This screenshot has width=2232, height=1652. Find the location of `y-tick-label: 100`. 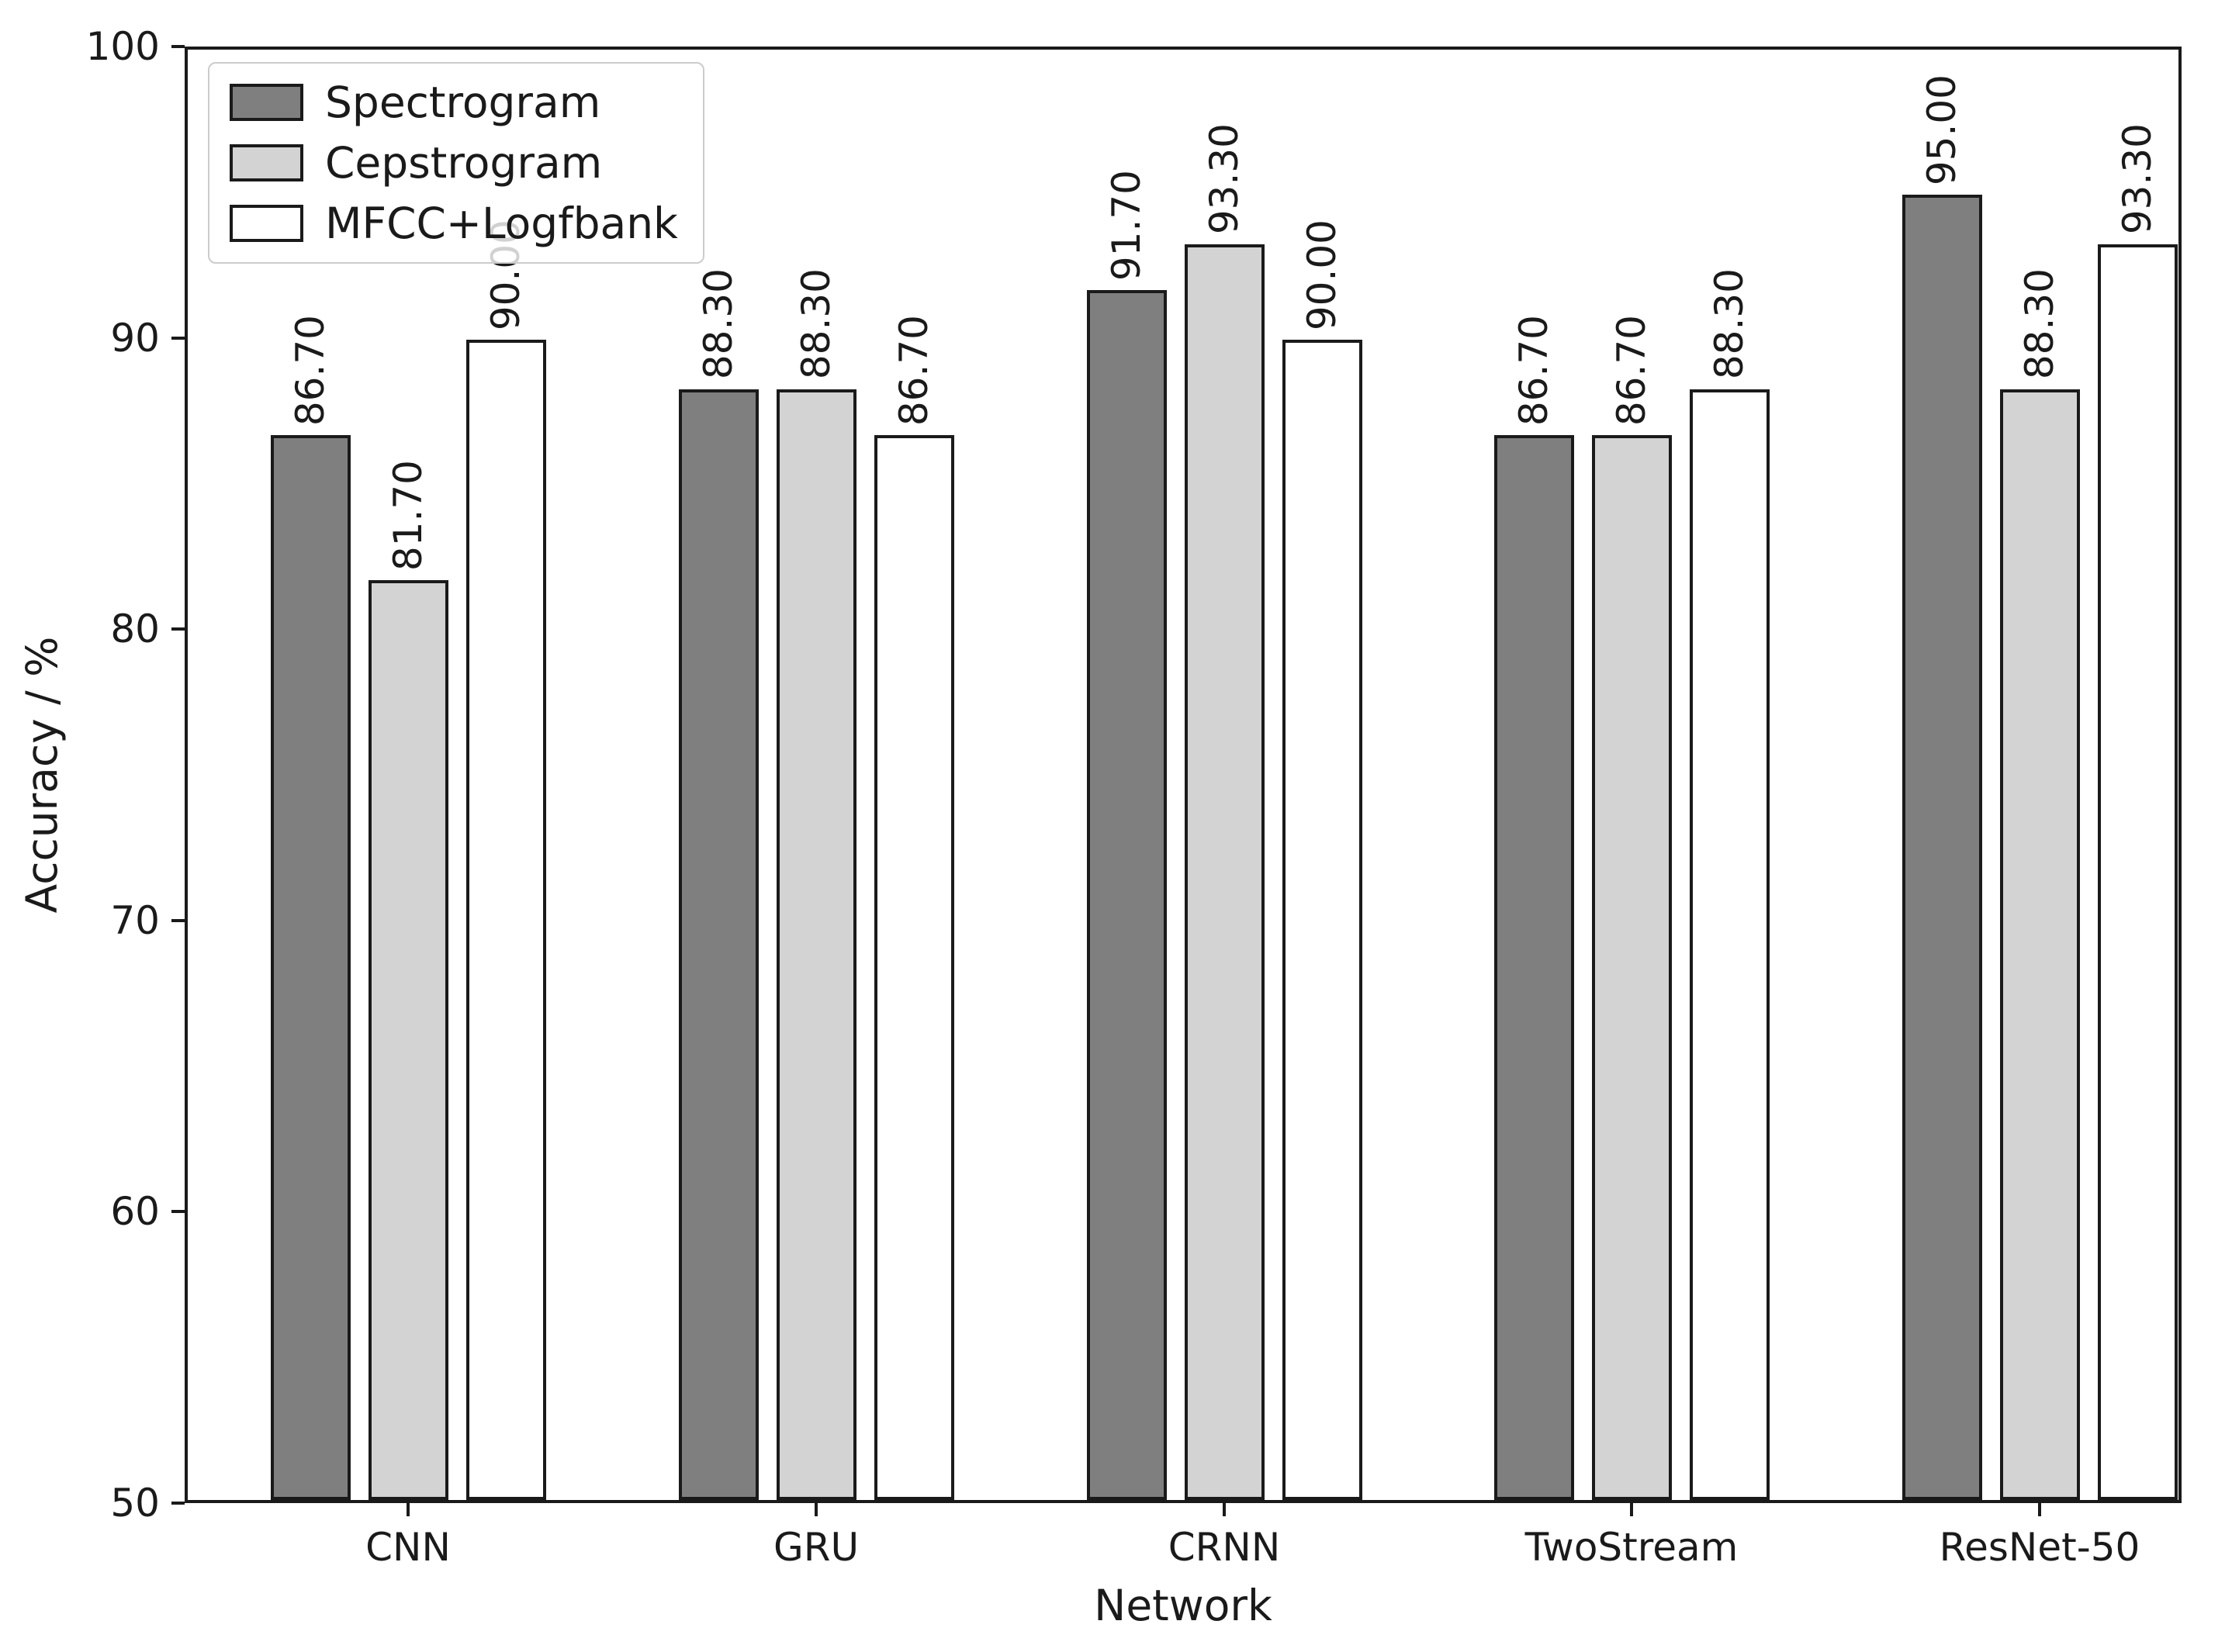

y-tick-label: 100 is located at coordinates (123, 46).